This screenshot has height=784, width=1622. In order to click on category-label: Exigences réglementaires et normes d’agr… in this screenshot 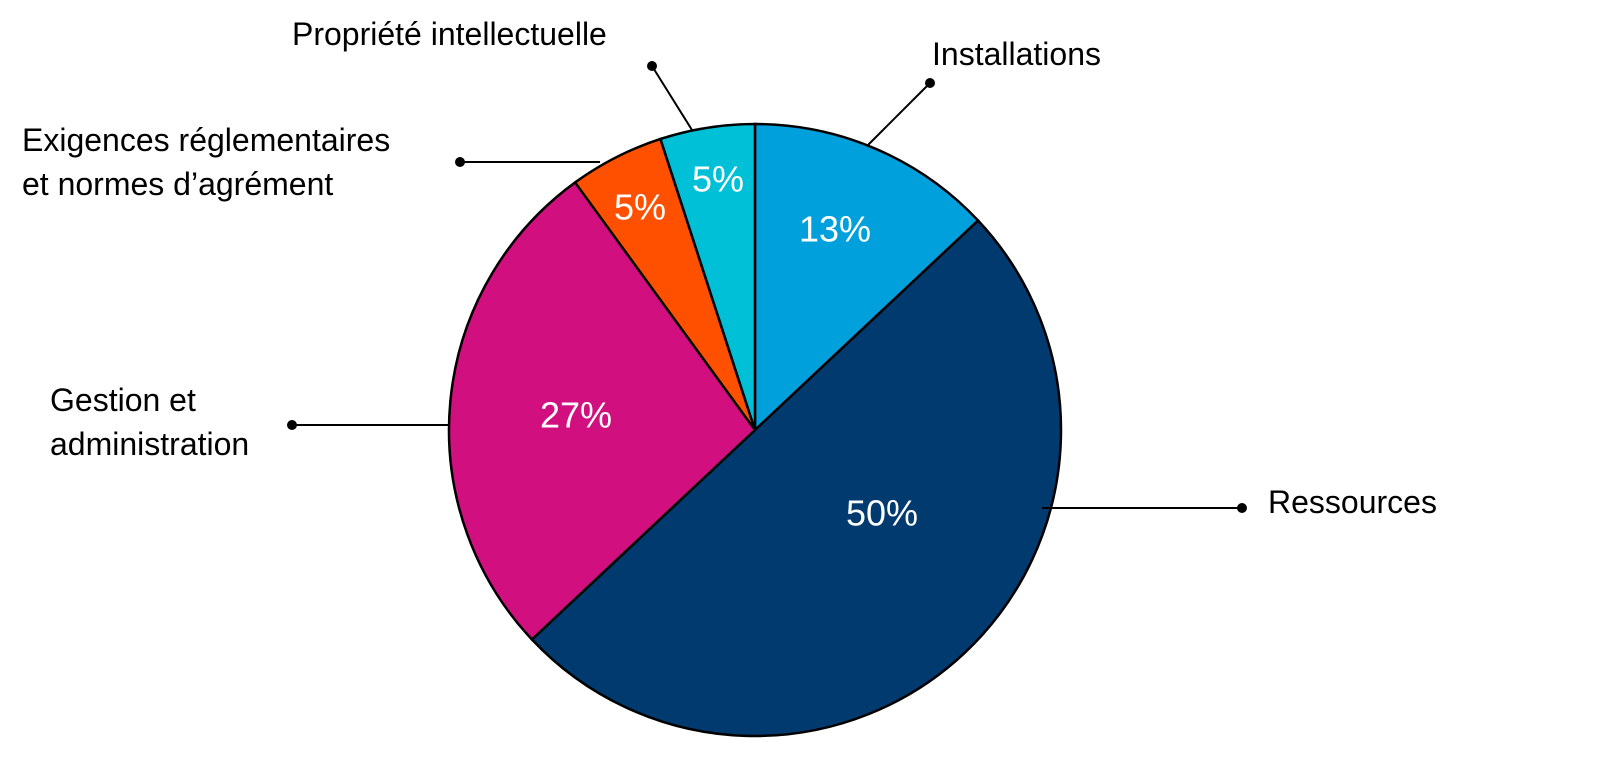, I will do `click(206, 162)`.